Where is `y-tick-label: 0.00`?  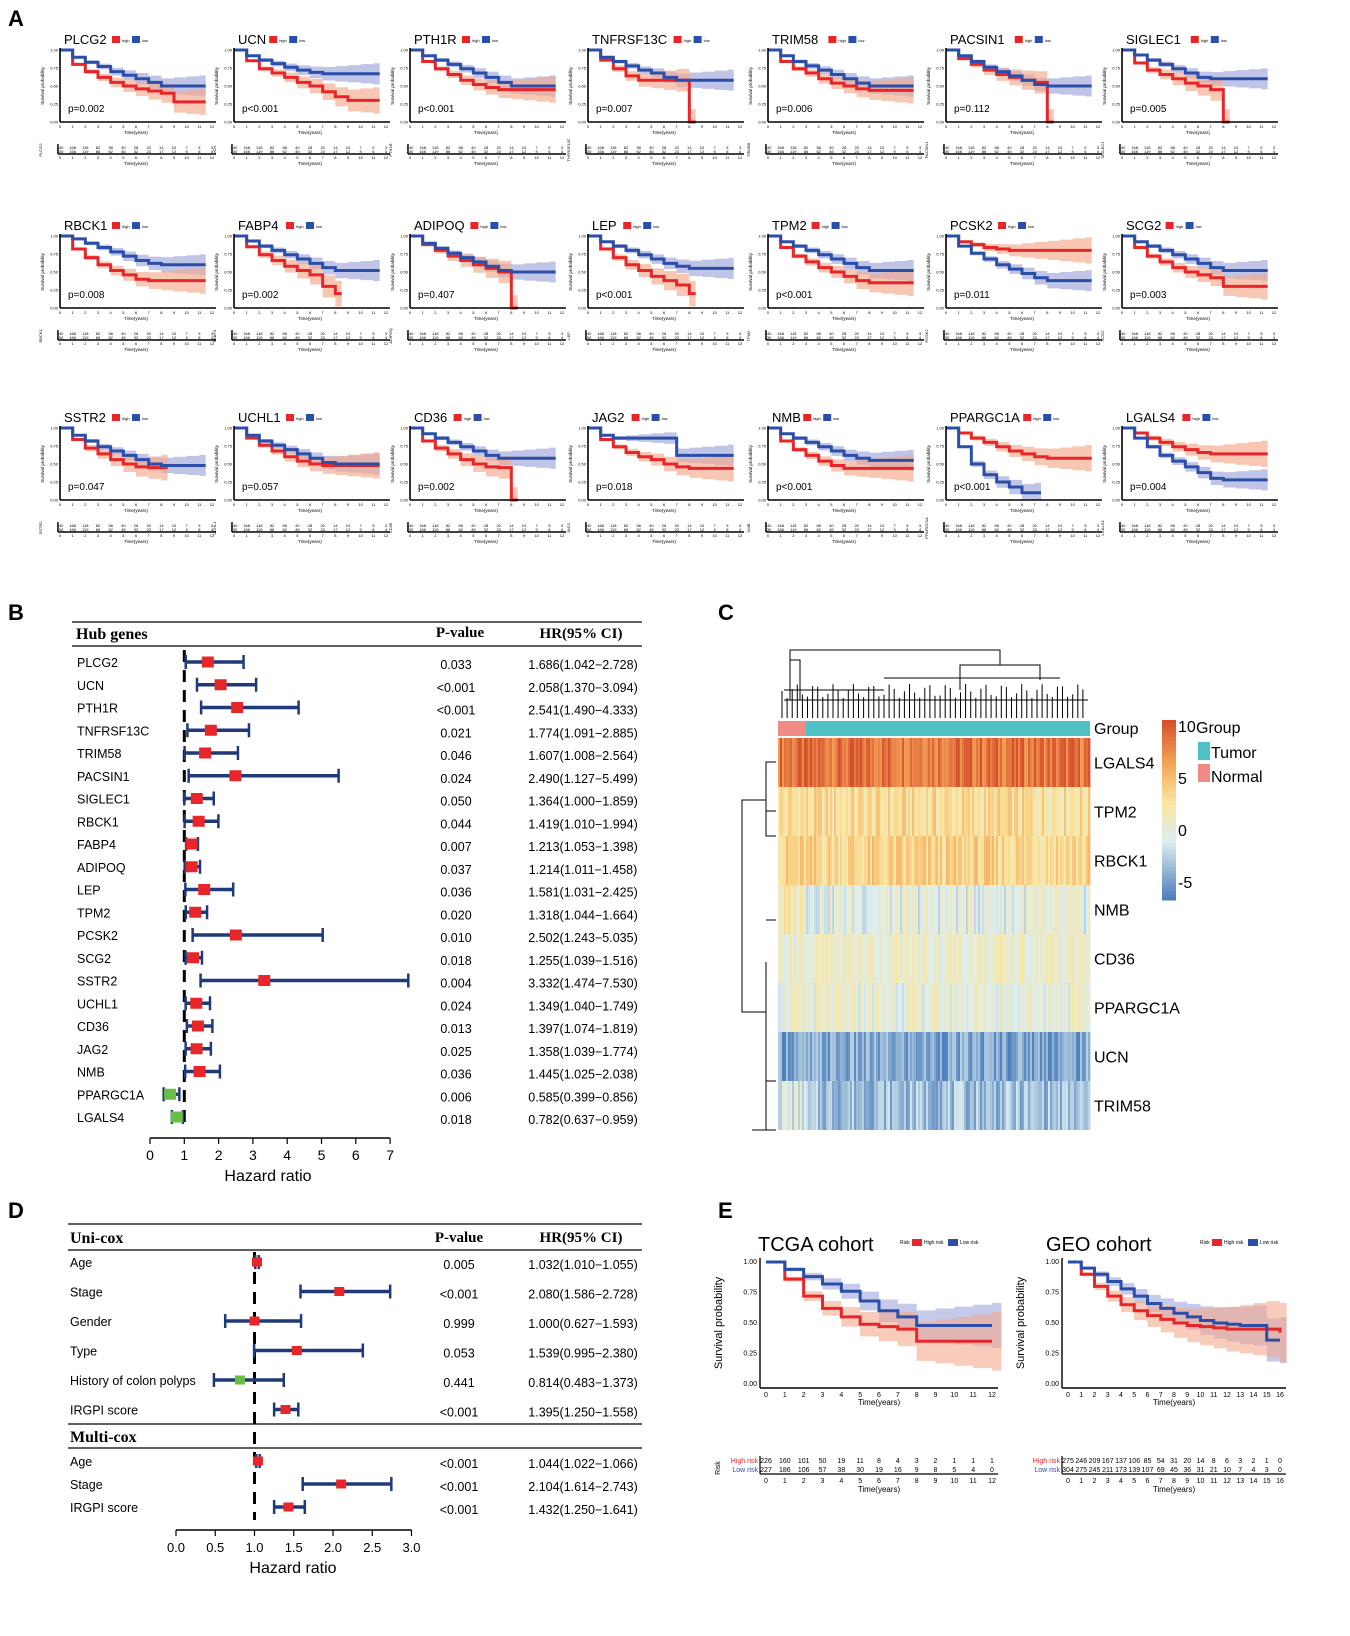
y-tick-label: 0.00 is located at coordinates (228, 500).